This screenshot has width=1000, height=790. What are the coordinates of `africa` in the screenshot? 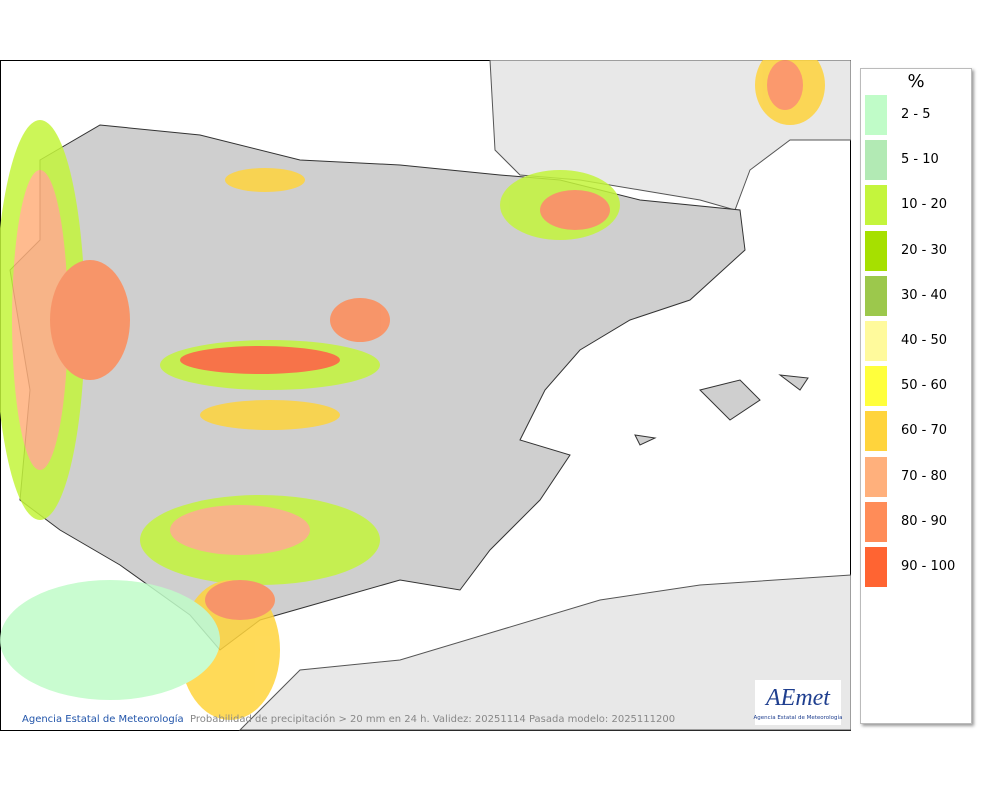 It's located at (544, 652).